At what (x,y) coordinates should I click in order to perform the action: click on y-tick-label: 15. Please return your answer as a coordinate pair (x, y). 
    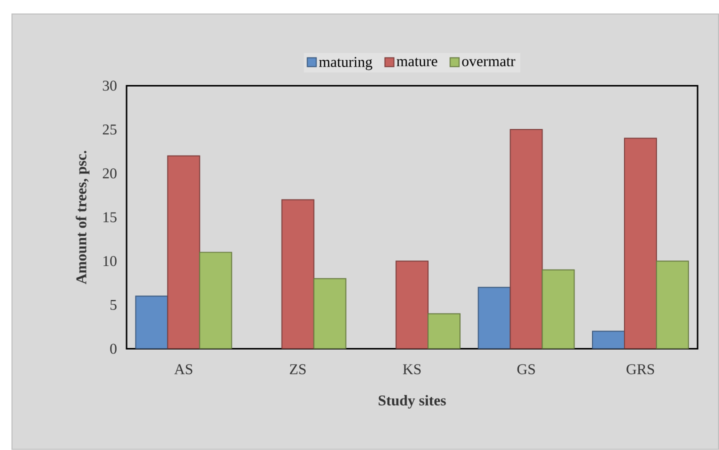
    Looking at the image, I should click on (109, 217).